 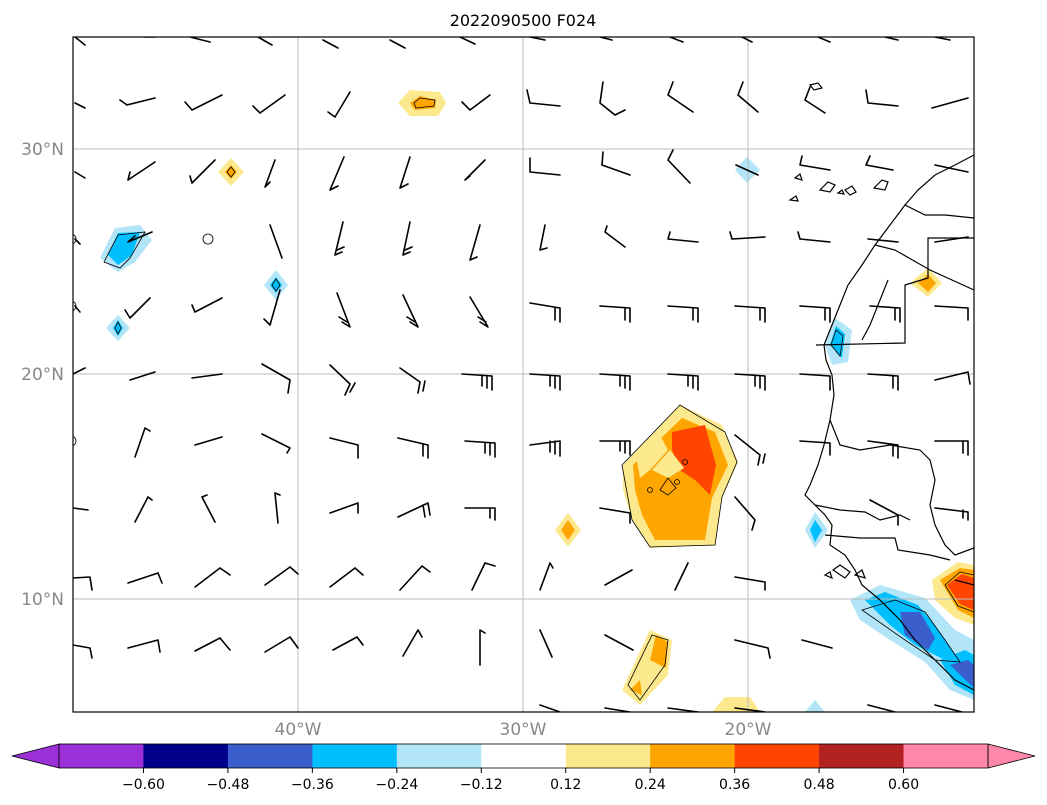 What do you see at coordinates (42, 600) in the screenshot?
I see `lat-label-10n: 10°N` at bounding box center [42, 600].